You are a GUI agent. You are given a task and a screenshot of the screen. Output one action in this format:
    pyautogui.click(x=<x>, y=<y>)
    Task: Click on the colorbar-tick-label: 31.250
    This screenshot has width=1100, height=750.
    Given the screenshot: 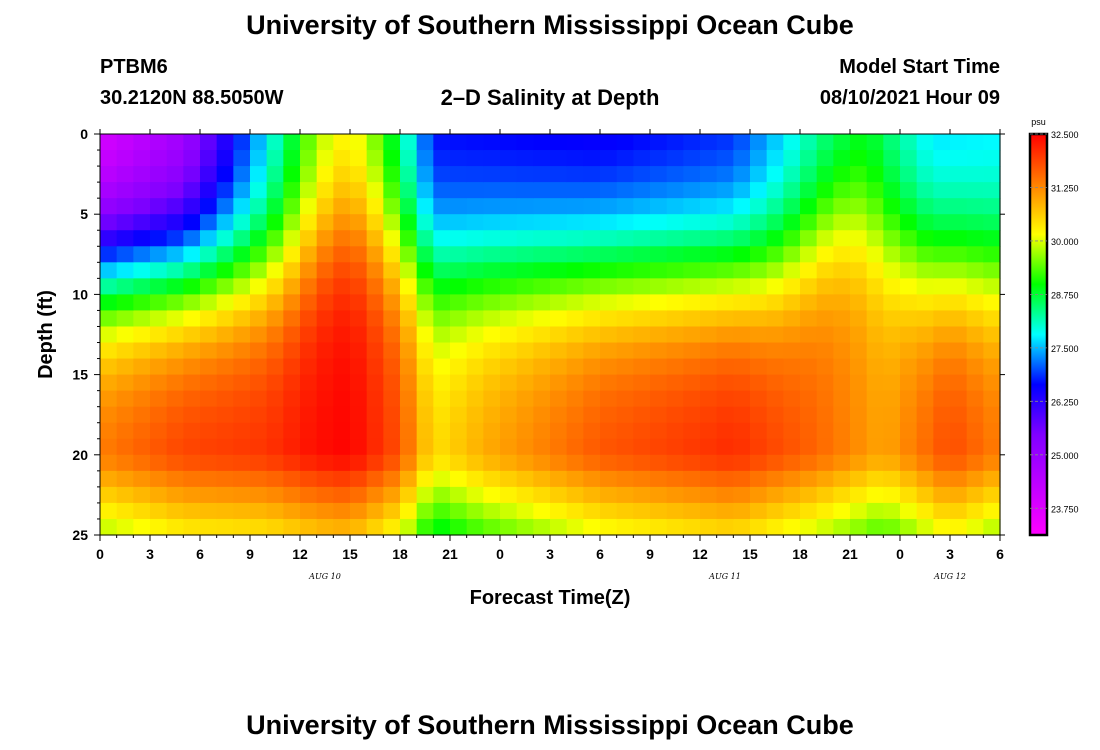 What is the action you would take?
    pyautogui.click(x=1065, y=188)
    